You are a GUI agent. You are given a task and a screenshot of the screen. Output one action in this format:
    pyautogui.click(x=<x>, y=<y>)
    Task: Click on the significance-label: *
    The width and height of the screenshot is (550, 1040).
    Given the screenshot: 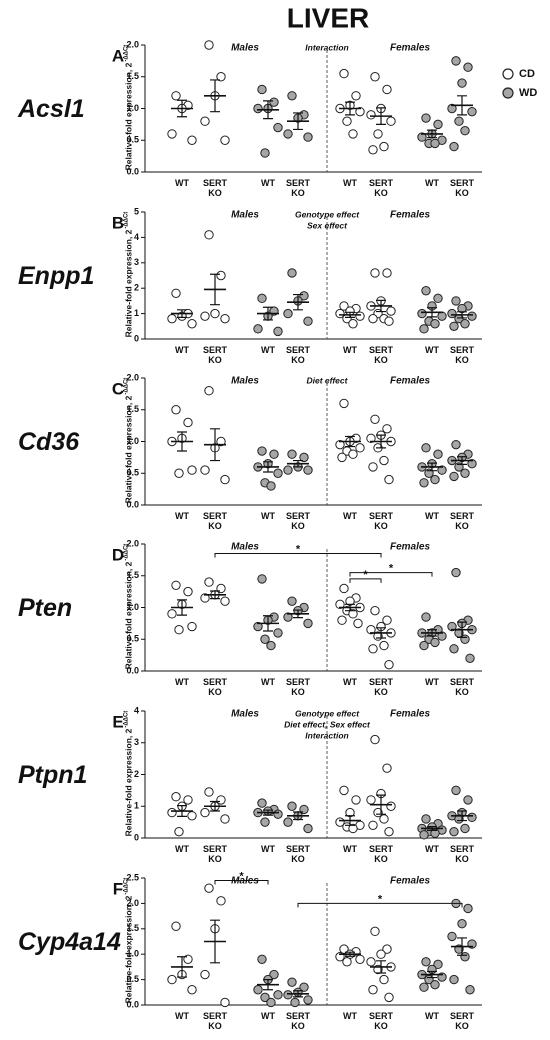 What is the action you would take?
    pyautogui.click(x=380, y=899)
    